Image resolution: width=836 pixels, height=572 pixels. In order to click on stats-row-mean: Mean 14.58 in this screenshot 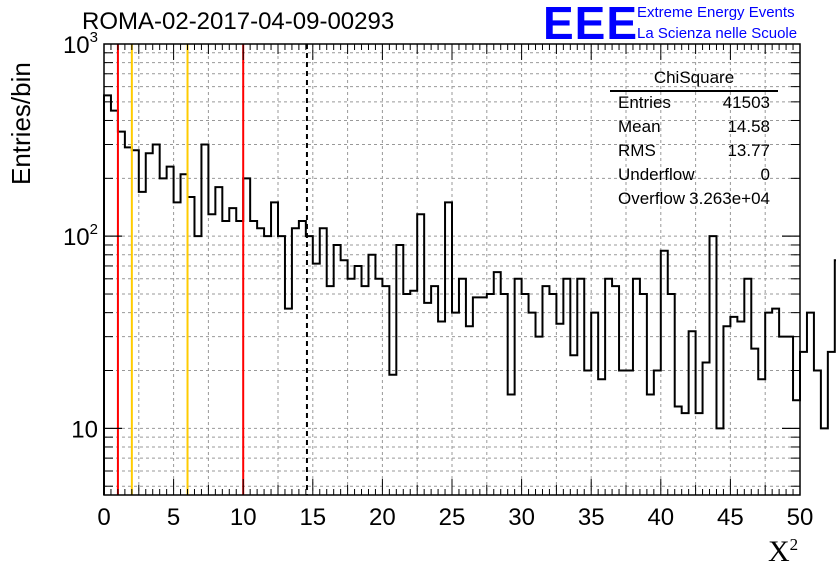, I will do `click(694, 129)`.